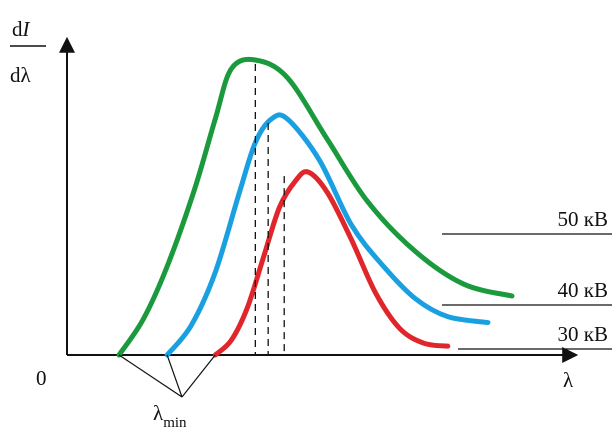 This screenshot has height=440, width=615. I want to click on lambda-min-symbol: λ, so click(158, 413).